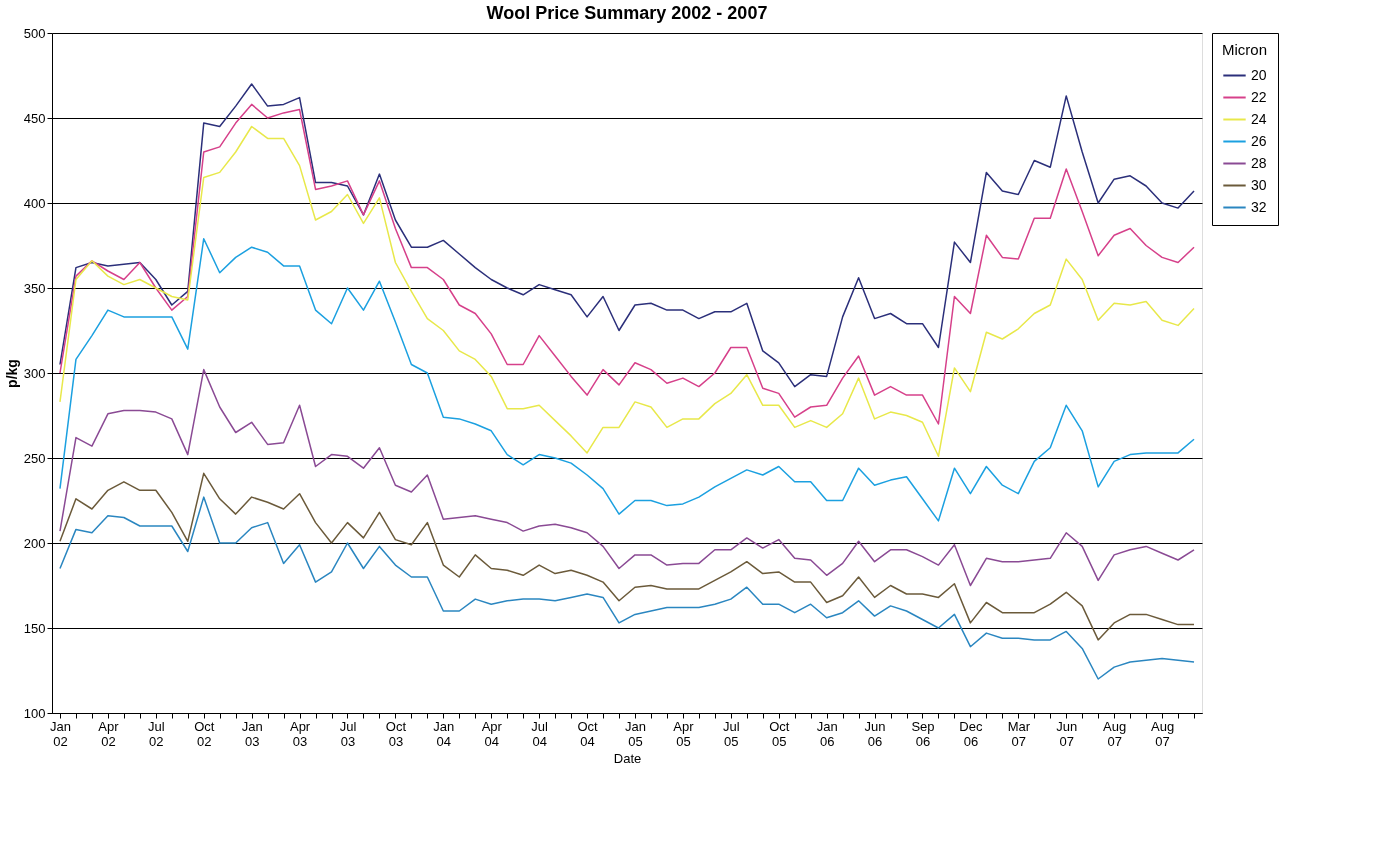 This screenshot has width=1380, height=855. What do you see at coordinates (1245, 49) in the screenshot?
I see `legend-title: Micron` at bounding box center [1245, 49].